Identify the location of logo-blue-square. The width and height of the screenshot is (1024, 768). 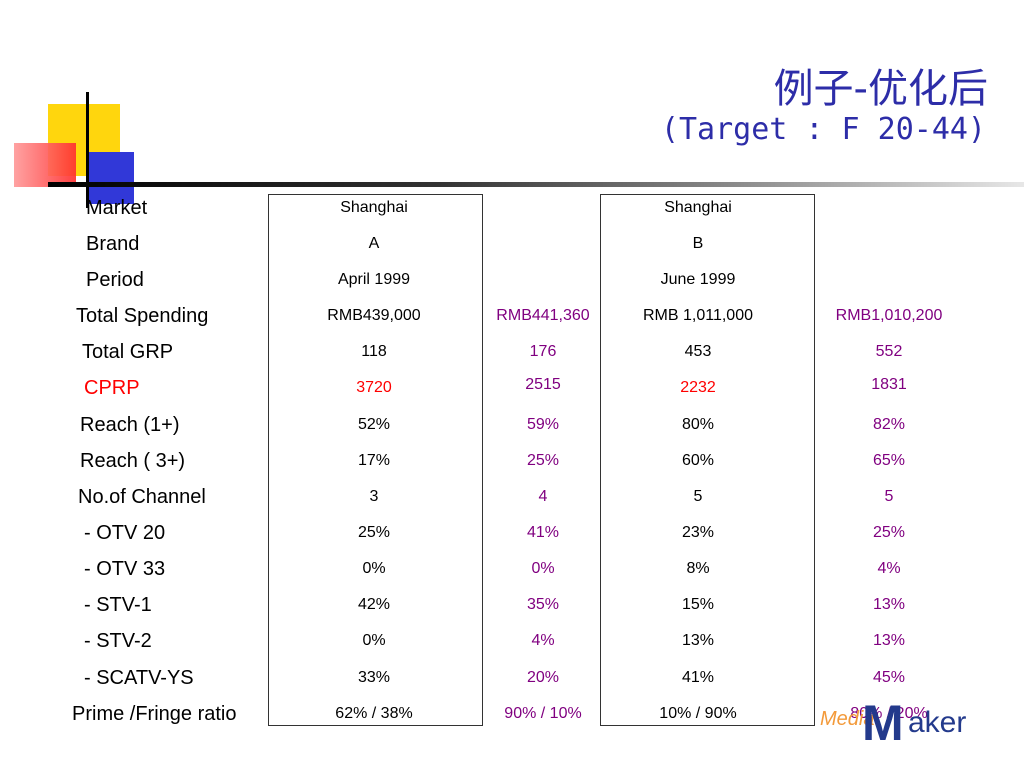
(110, 178).